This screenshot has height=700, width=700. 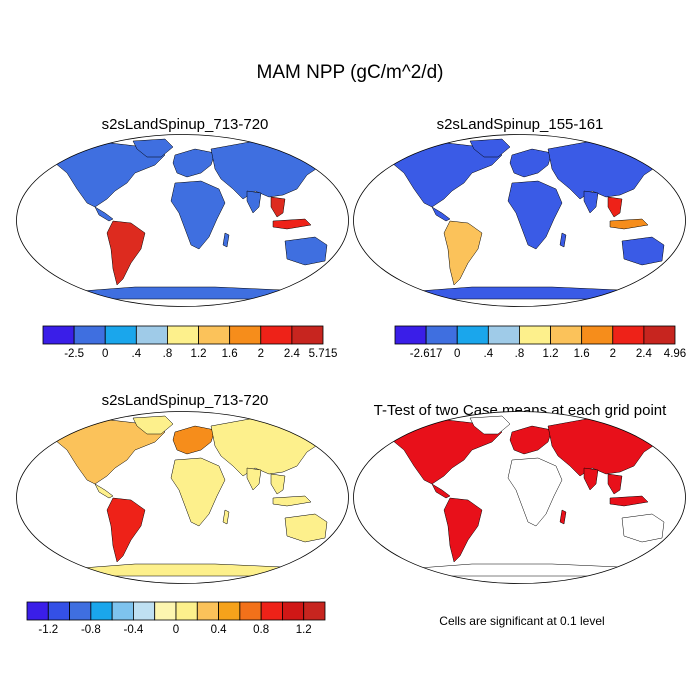 I want to click on panel-2-map, so click(x=519, y=220).